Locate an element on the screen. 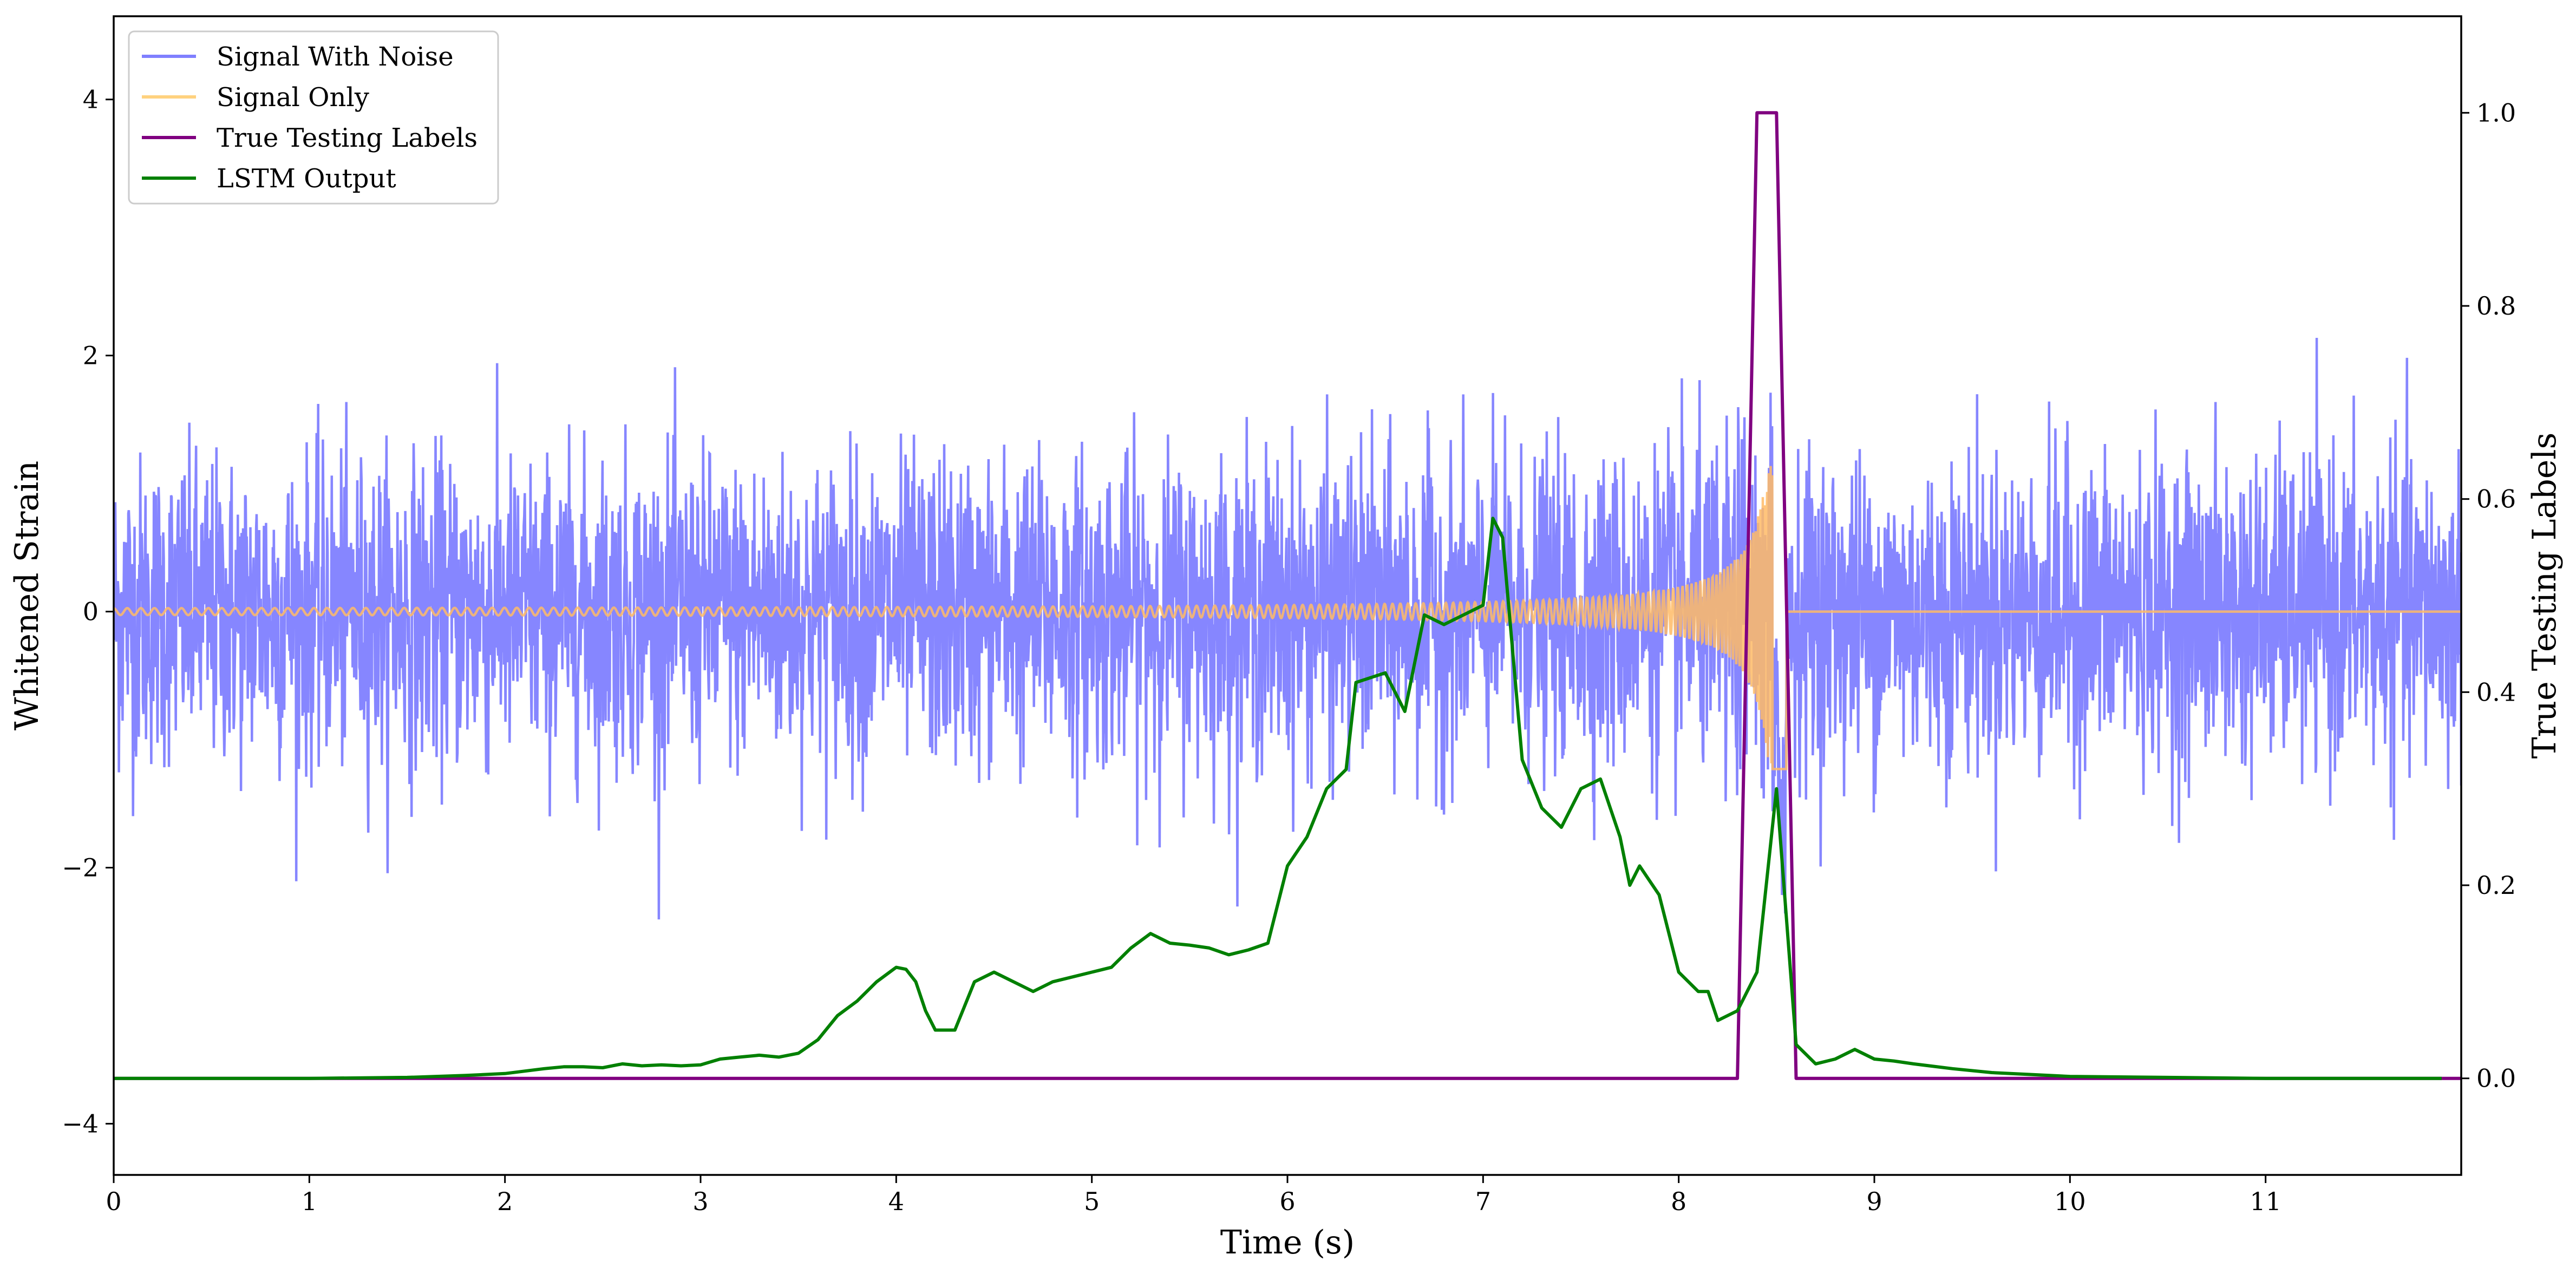 This screenshot has width=2576, height=1274. x-tick-label: 7 is located at coordinates (1483, 1201).